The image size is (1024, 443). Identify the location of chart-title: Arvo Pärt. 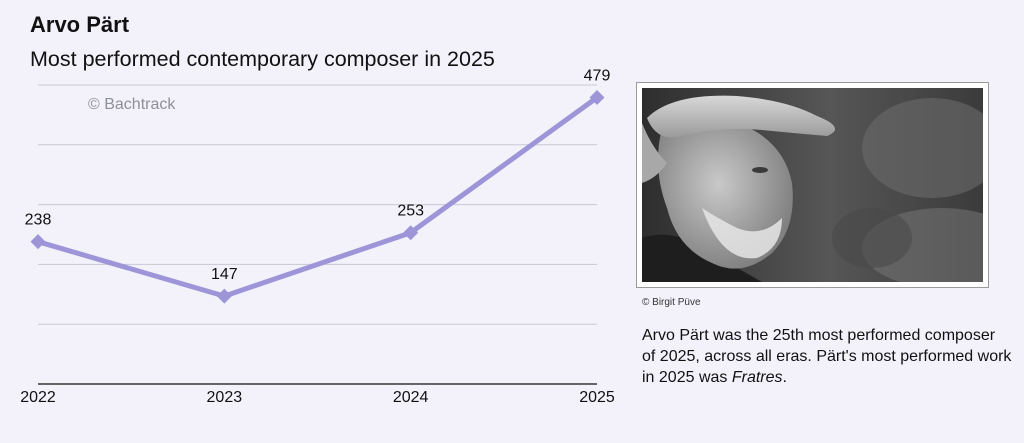
(80, 24).